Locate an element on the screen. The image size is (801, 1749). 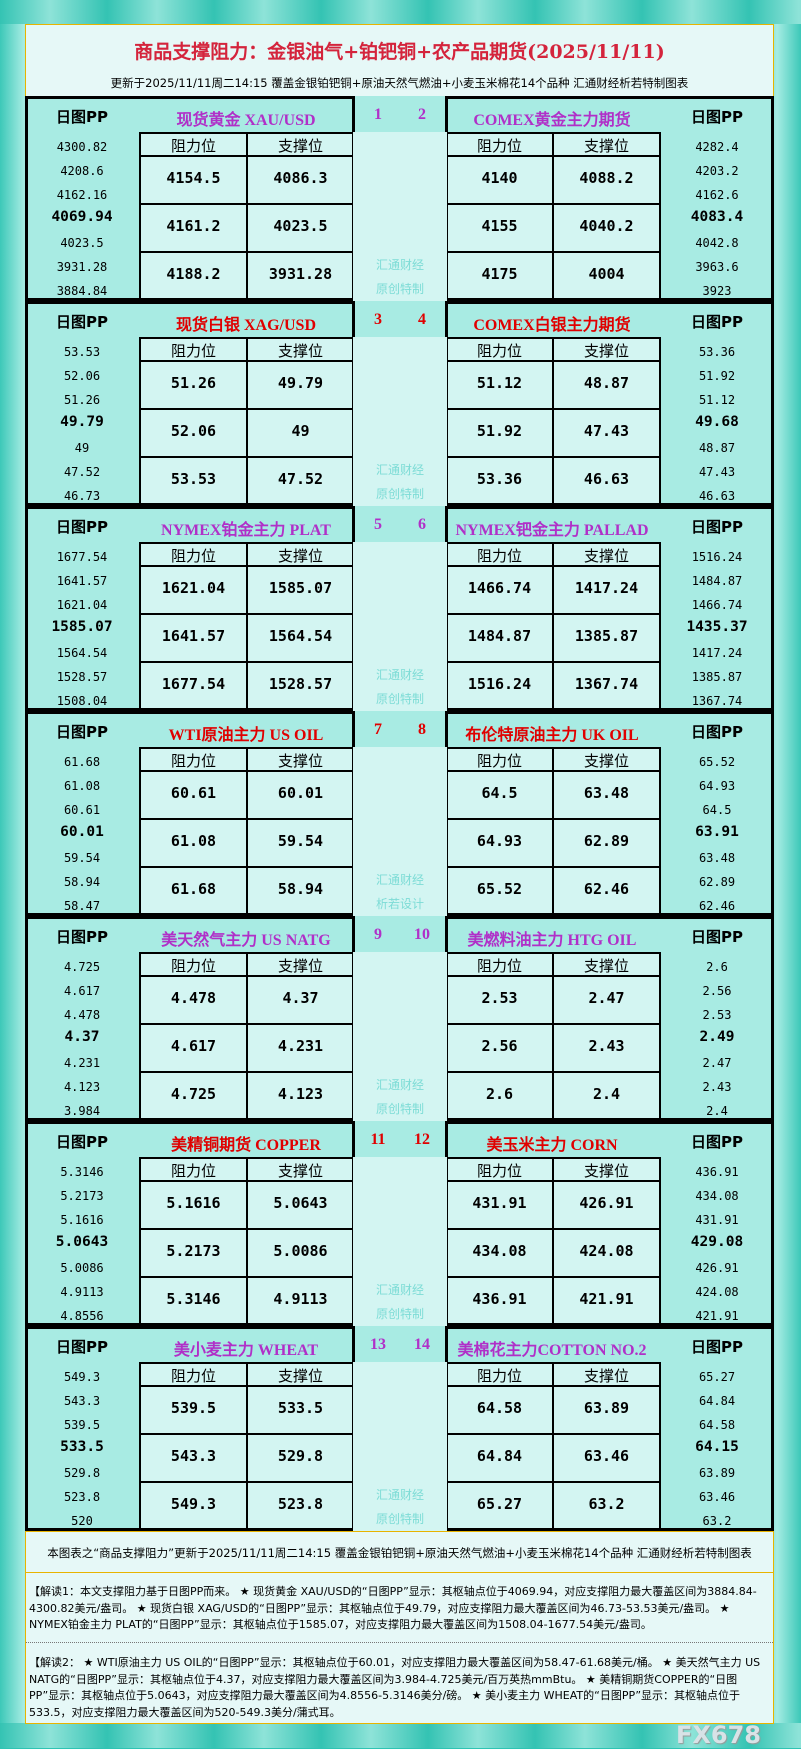
pp-level-value: 5.1616 is located at coordinates (82, 1220).